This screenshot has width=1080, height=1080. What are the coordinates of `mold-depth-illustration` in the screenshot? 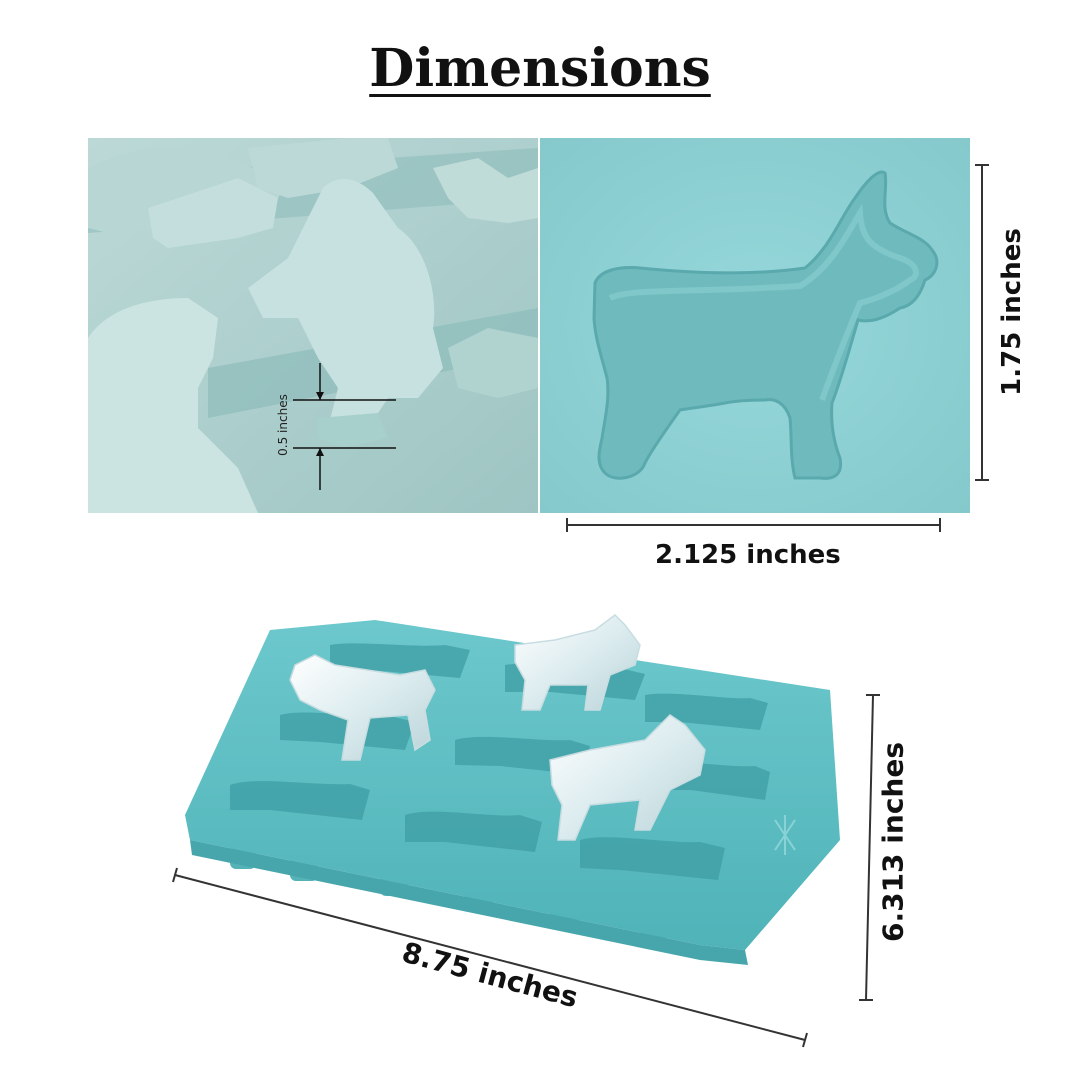 It's located at (313, 325).